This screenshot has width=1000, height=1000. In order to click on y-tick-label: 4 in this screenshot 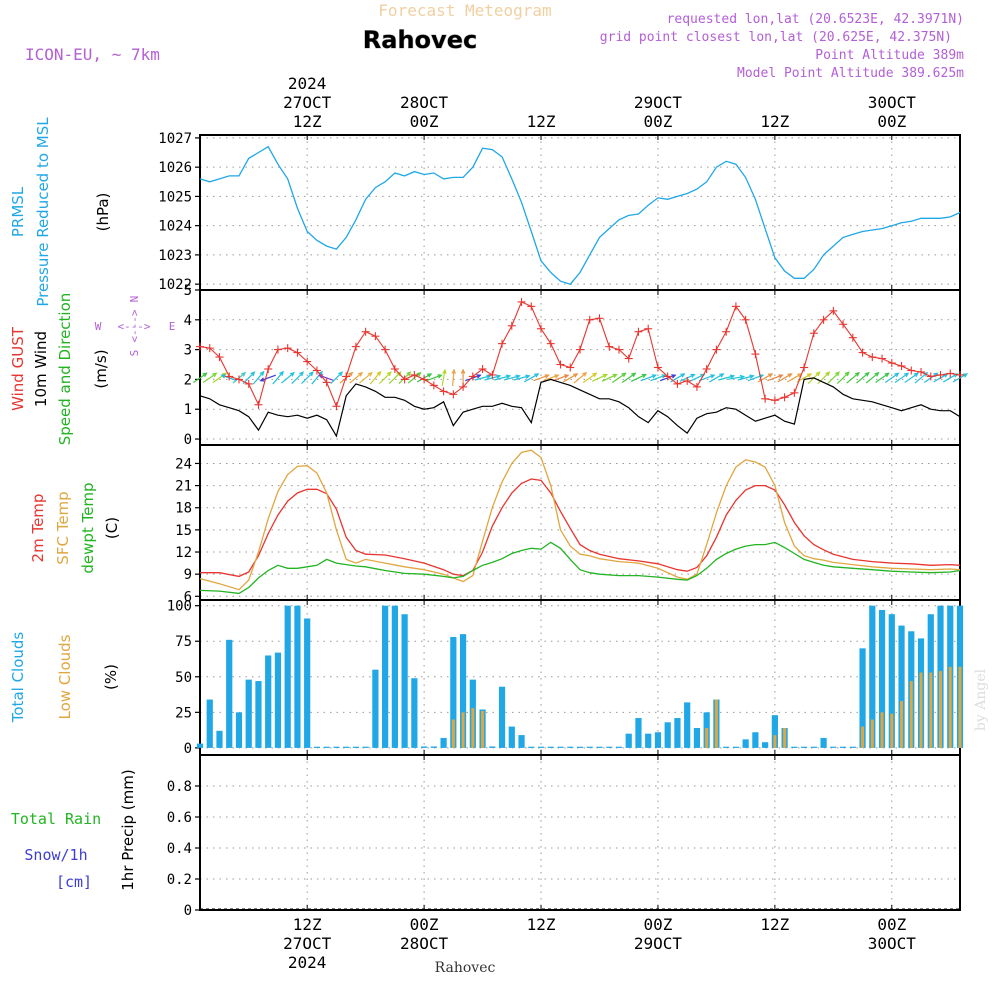, I will do `click(188, 321)`.